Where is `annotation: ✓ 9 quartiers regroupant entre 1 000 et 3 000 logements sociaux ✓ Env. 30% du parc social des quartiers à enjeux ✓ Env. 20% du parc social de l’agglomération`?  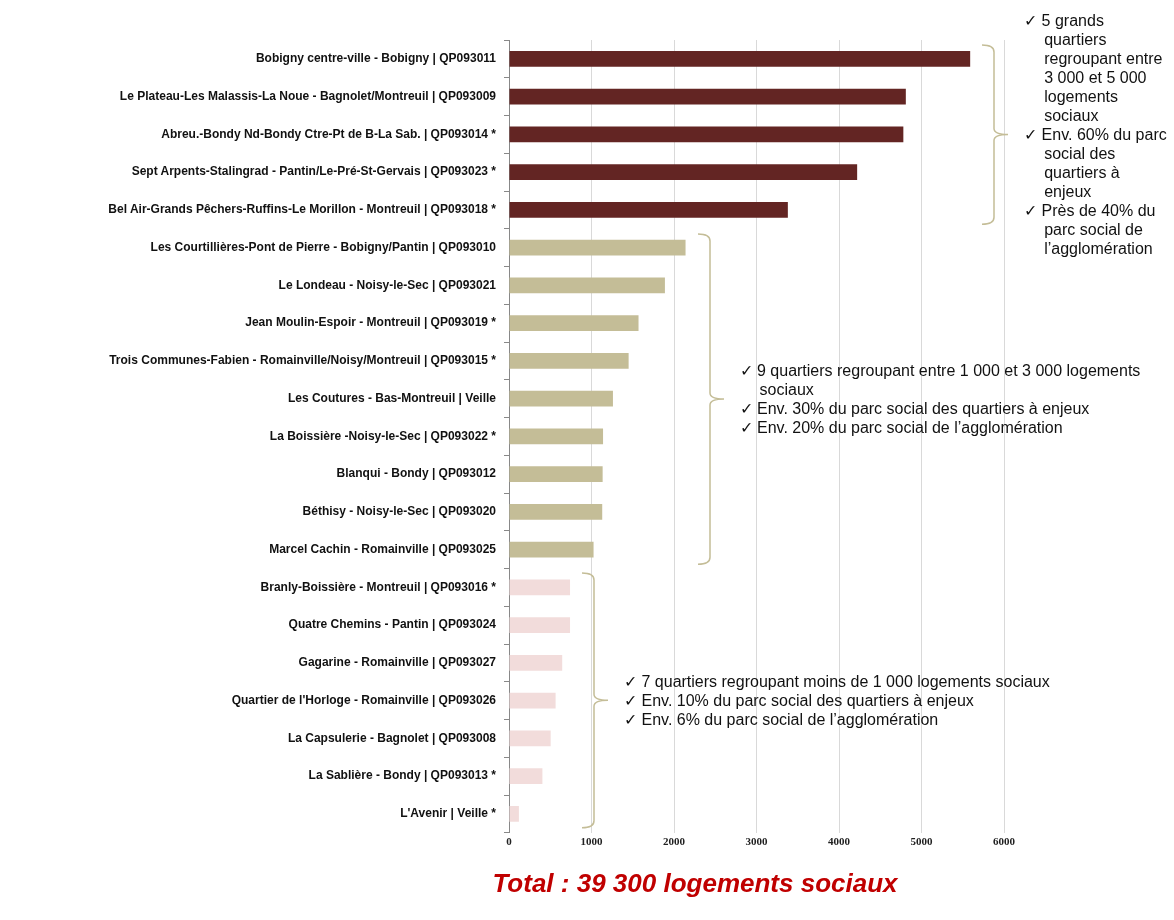 annotation: ✓ 9 quartiers regroupant entre 1 000 et 3 000 logements sociaux ✓ Env. 30% du parc social des quartiers à enjeux ✓ Env. 20% du parc social de l’agglomération is located at coordinates (940, 398).